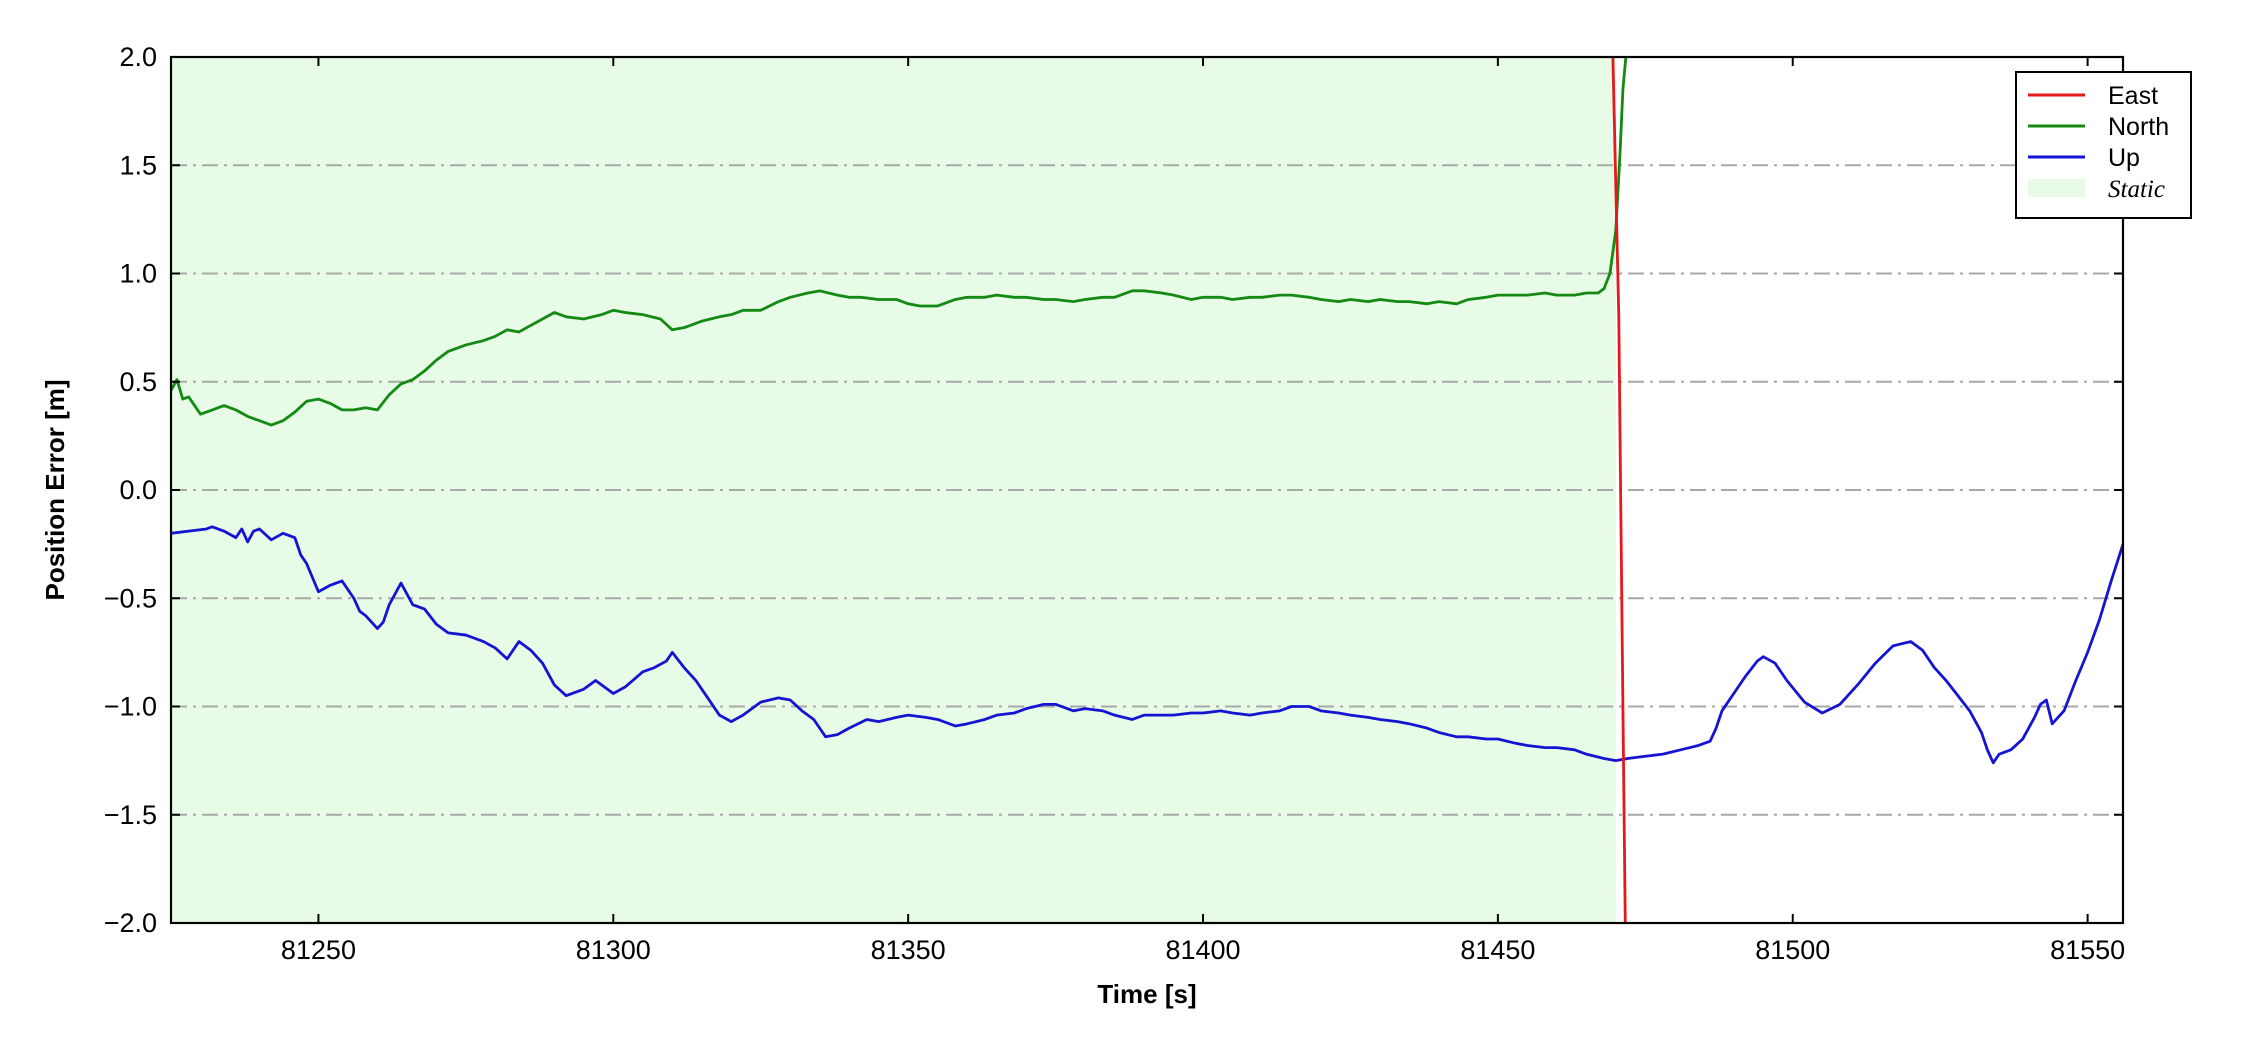  Describe the element at coordinates (2103, 145) in the screenshot. I see `legend: East North Up Static` at that location.